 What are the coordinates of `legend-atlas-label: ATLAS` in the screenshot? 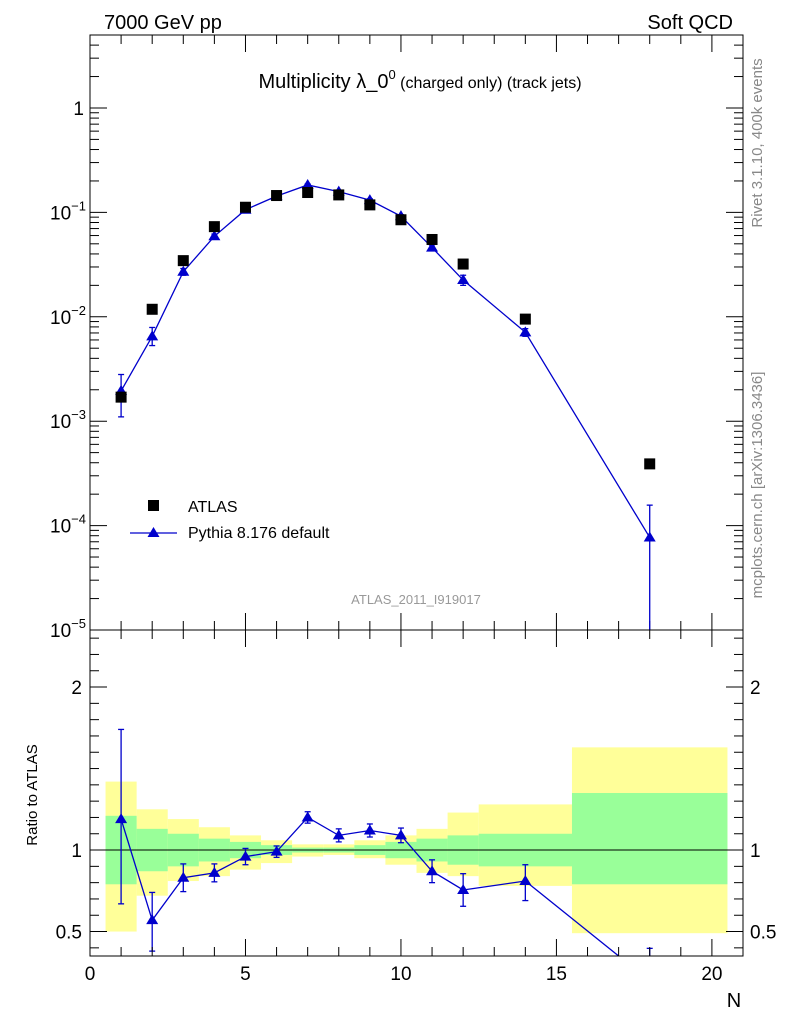 It's located at (213, 507).